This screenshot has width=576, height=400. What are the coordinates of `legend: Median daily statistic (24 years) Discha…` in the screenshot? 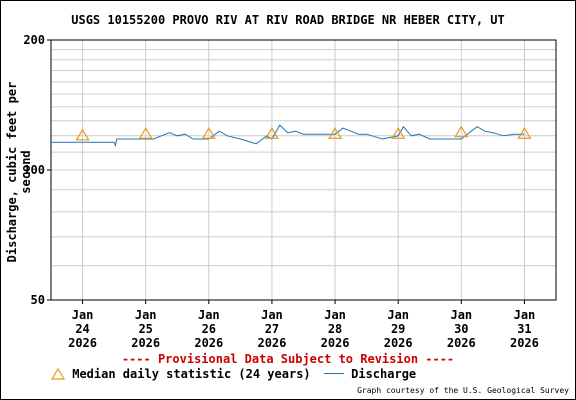 It's located at (233, 374).